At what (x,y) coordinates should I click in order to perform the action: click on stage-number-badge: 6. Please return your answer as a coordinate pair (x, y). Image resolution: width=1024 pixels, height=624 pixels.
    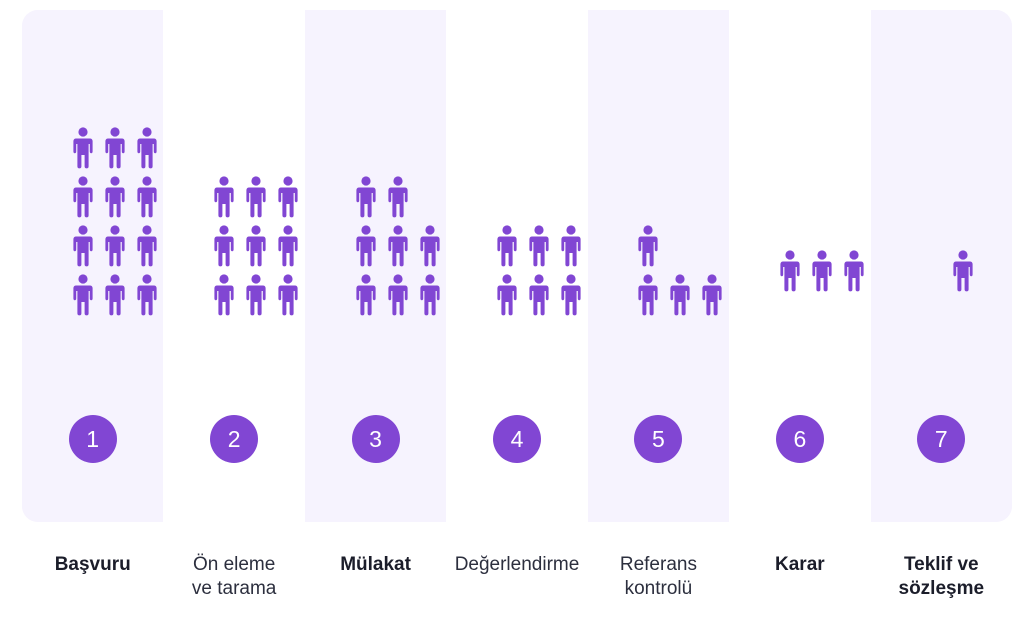
    Looking at the image, I should click on (799, 439).